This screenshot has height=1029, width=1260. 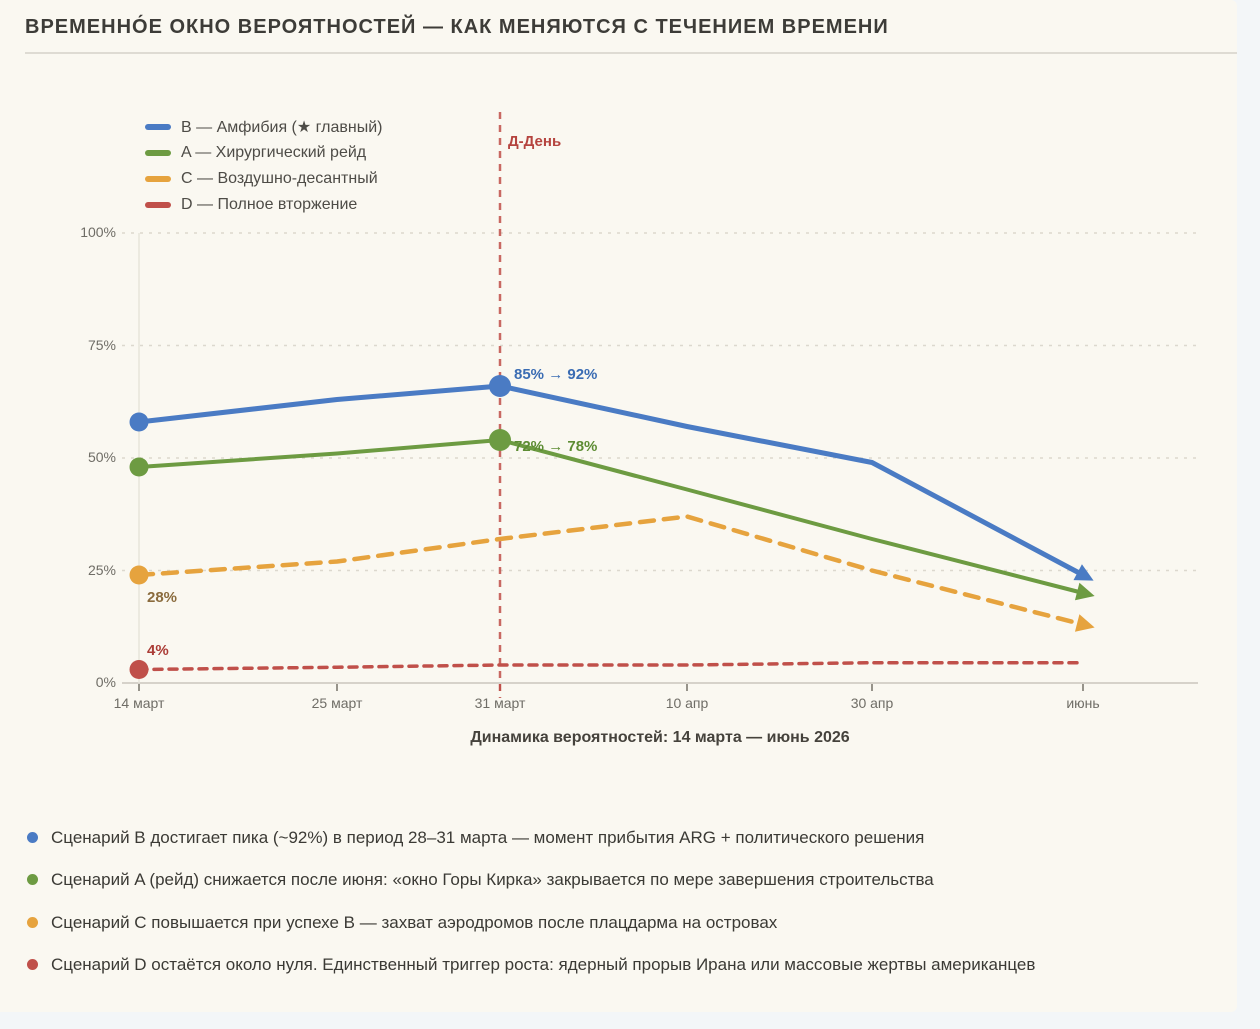 I want to click on legend-item-A: A — Хирургический рейд, so click(x=263, y=153).